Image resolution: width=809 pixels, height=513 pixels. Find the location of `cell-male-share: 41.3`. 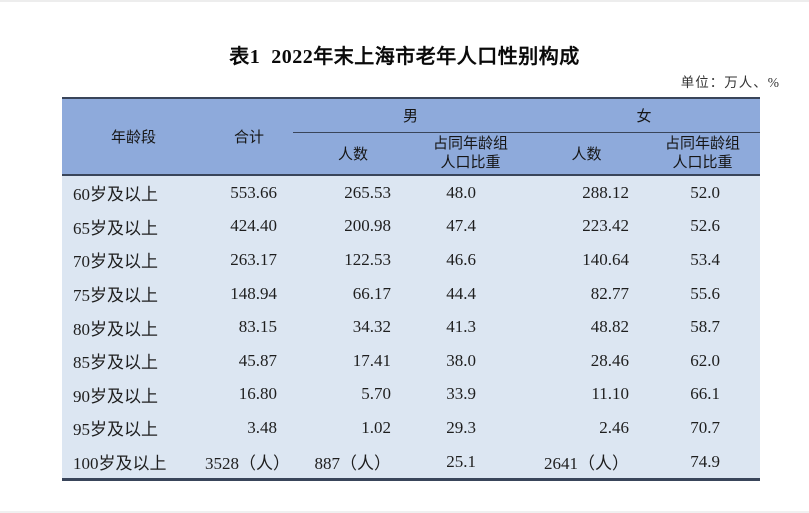

cell-male-share: 41.3 is located at coordinates (461, 327).